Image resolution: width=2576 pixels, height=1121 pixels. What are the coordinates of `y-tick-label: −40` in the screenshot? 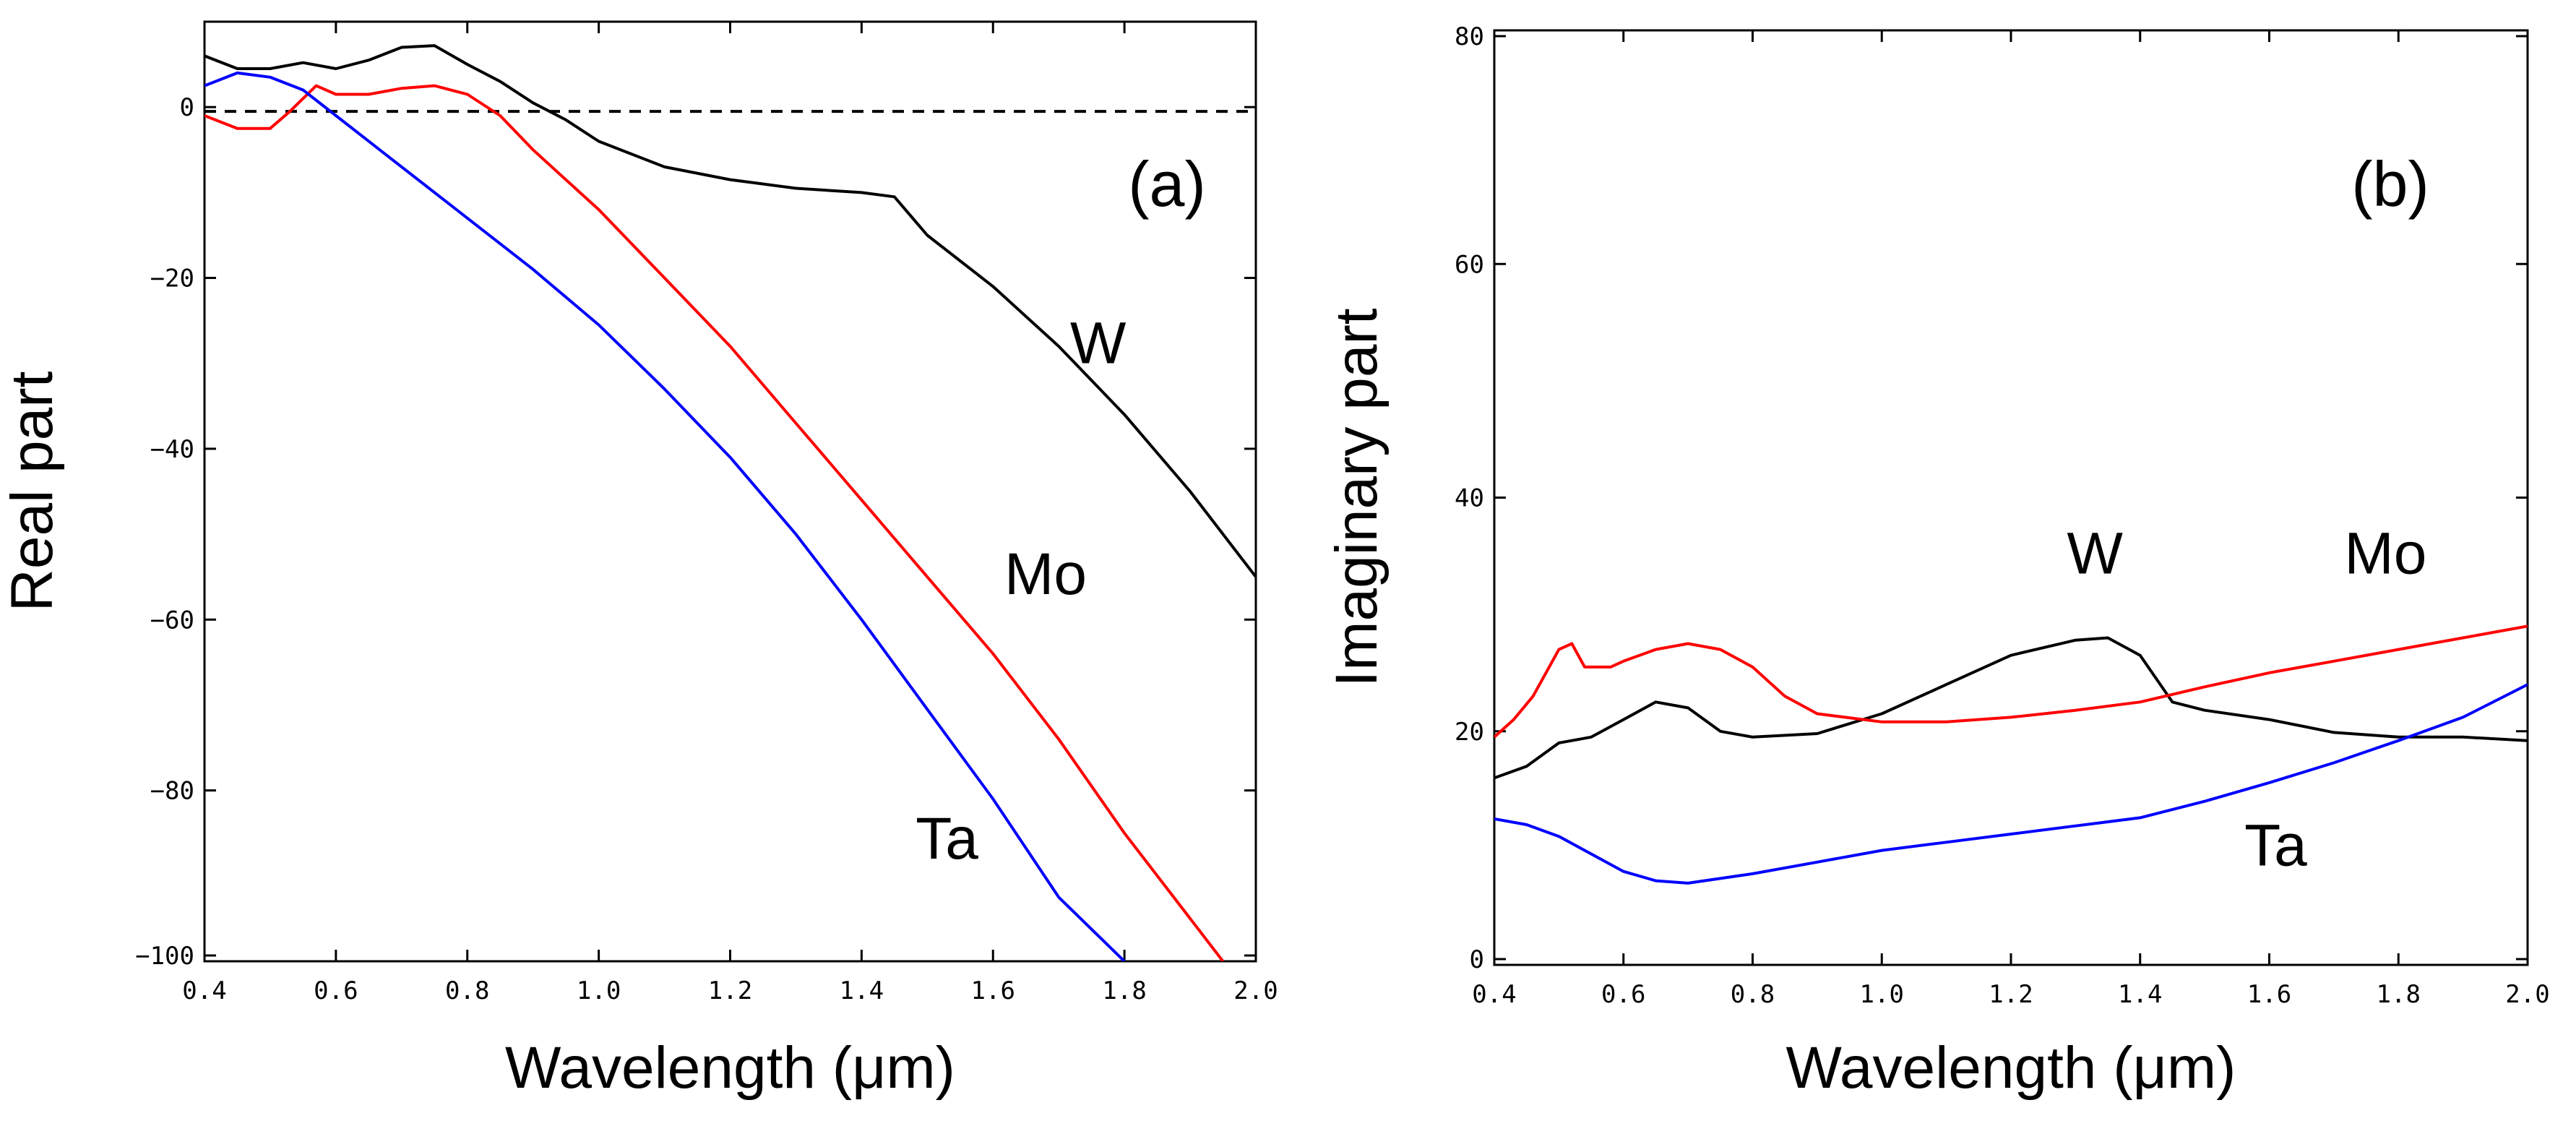 It's located at (172, 449).